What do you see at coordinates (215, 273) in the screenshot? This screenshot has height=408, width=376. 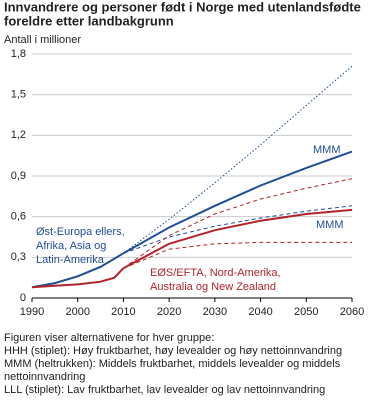 I see `annotation: EØS/EFTA, Nord-Amerika,` at bounding box center [215, 273].